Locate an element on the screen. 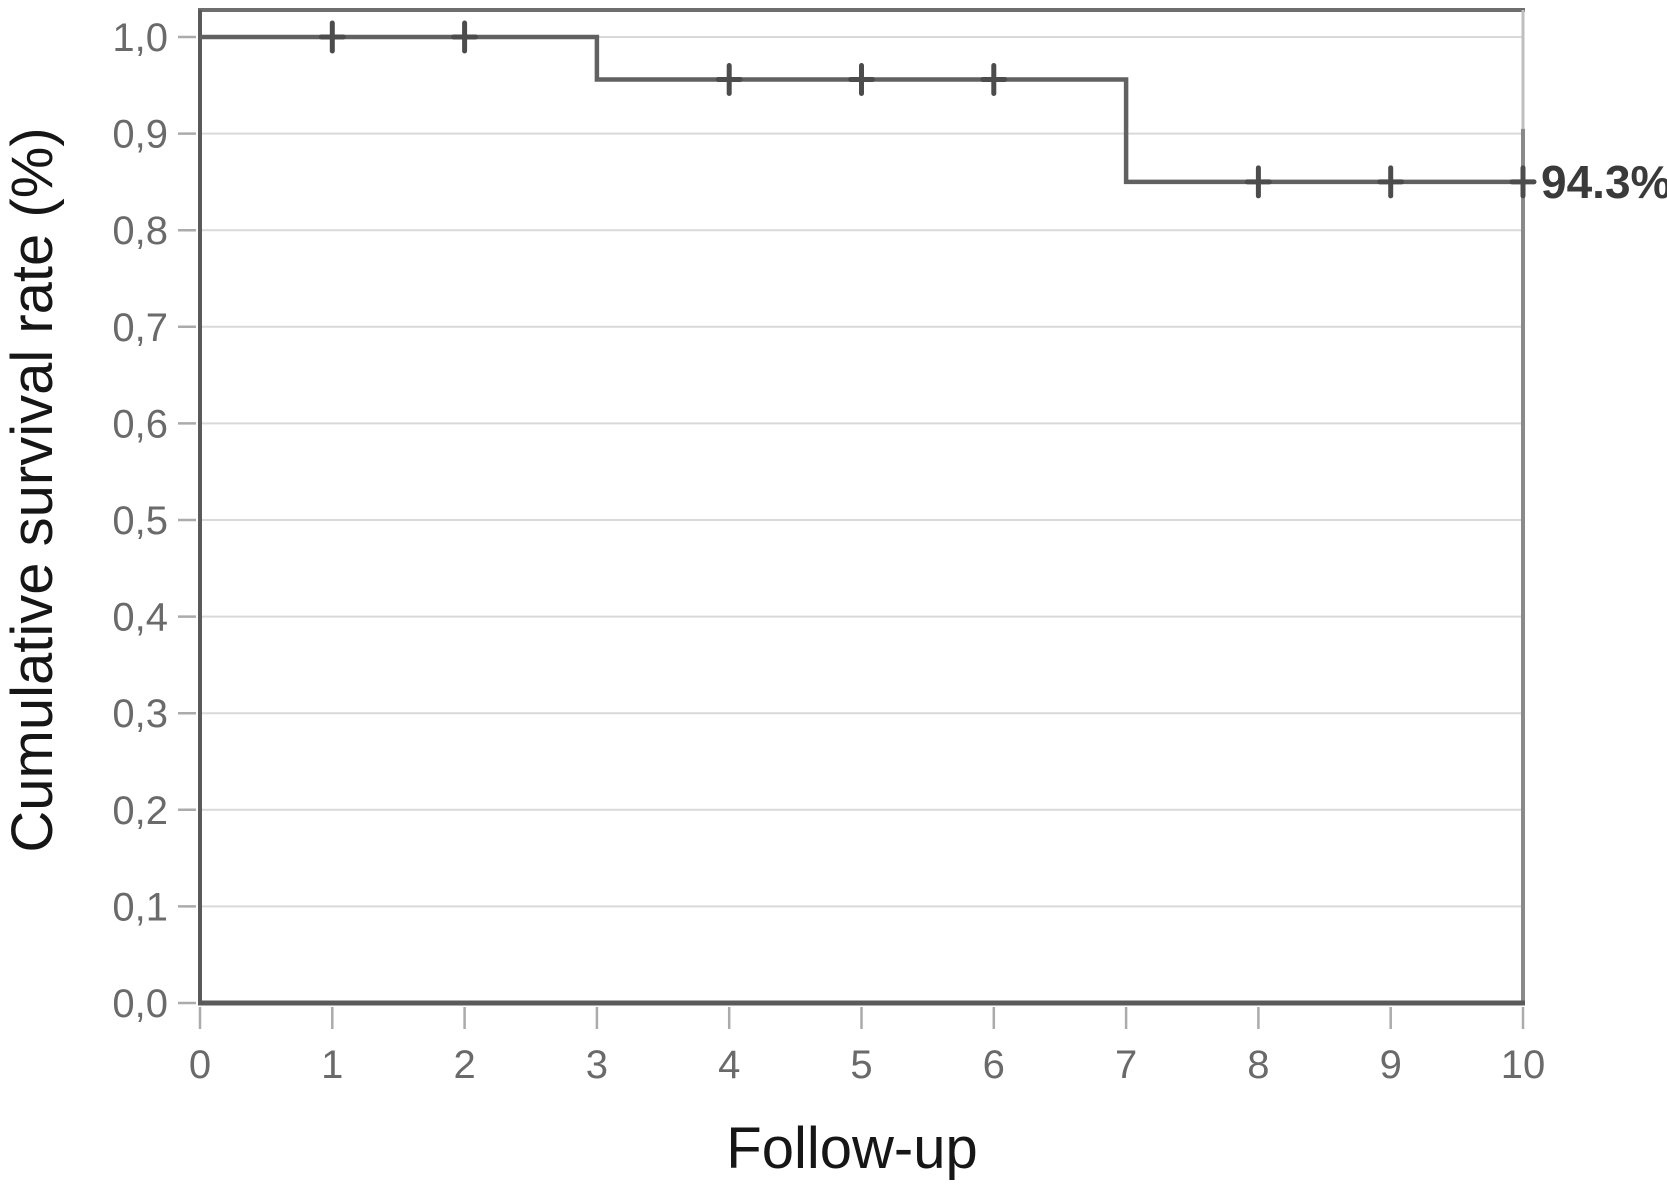  x-tick-label-3: 3 is located at coordinates (597, 1065).